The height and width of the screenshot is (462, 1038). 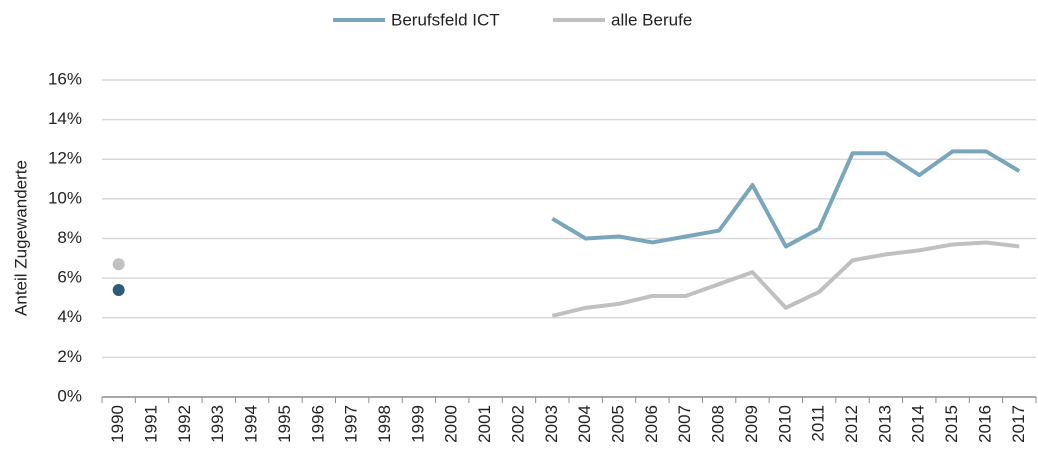 I want to click on y-tick-label: 0%, so click(x=69, y=395).